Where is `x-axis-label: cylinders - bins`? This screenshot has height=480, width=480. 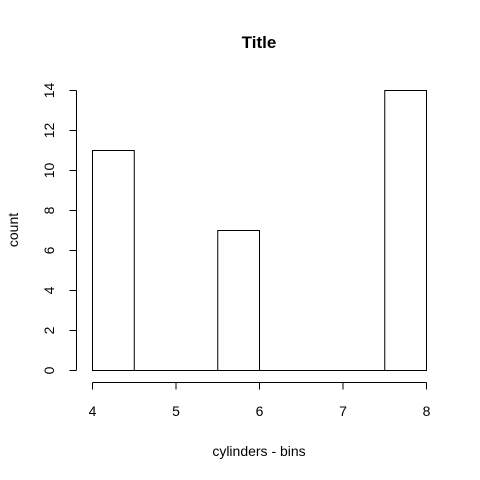 x-axis-label: cylinders - bins is located at coordinates (258, 451).